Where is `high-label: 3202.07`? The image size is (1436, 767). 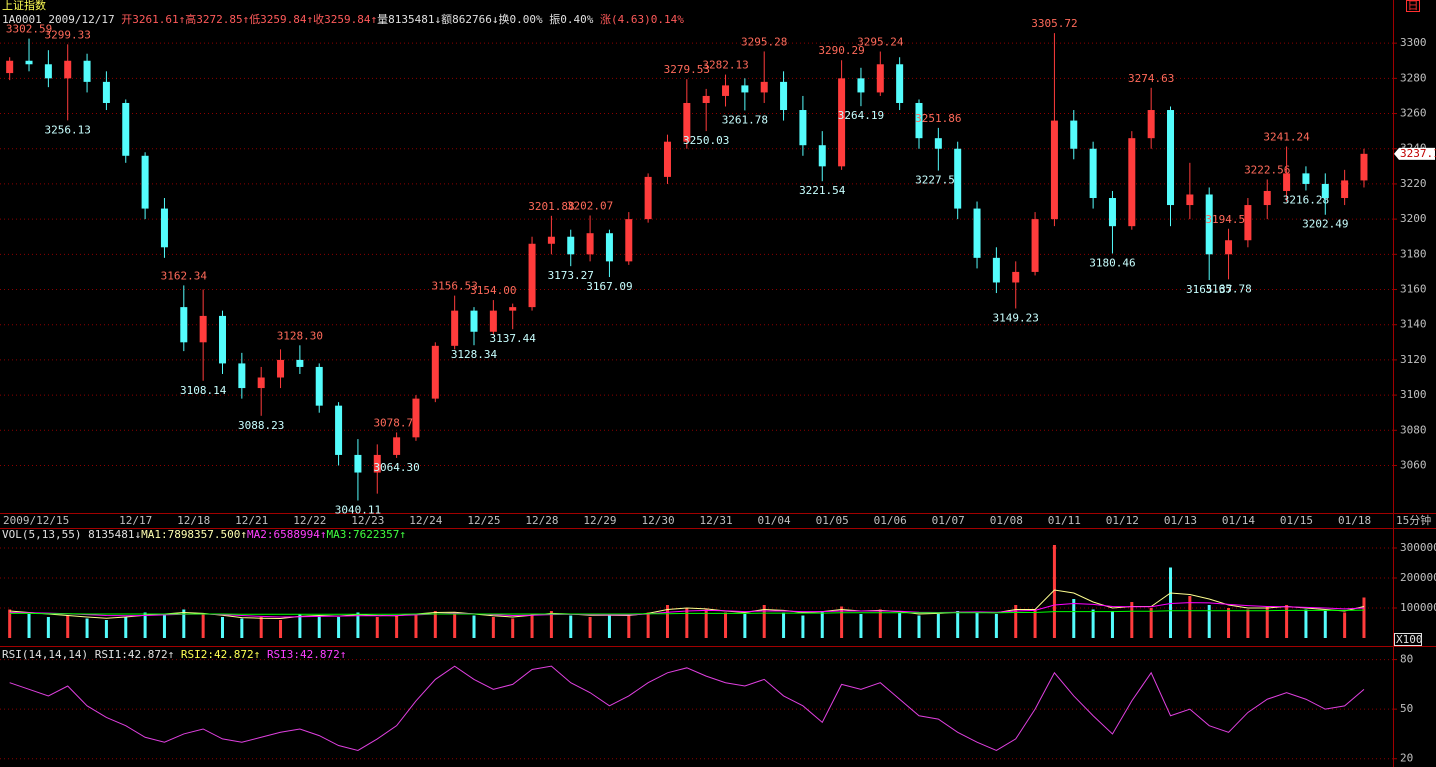 high-label: 3202.07 is located at coordinates (590, 205).